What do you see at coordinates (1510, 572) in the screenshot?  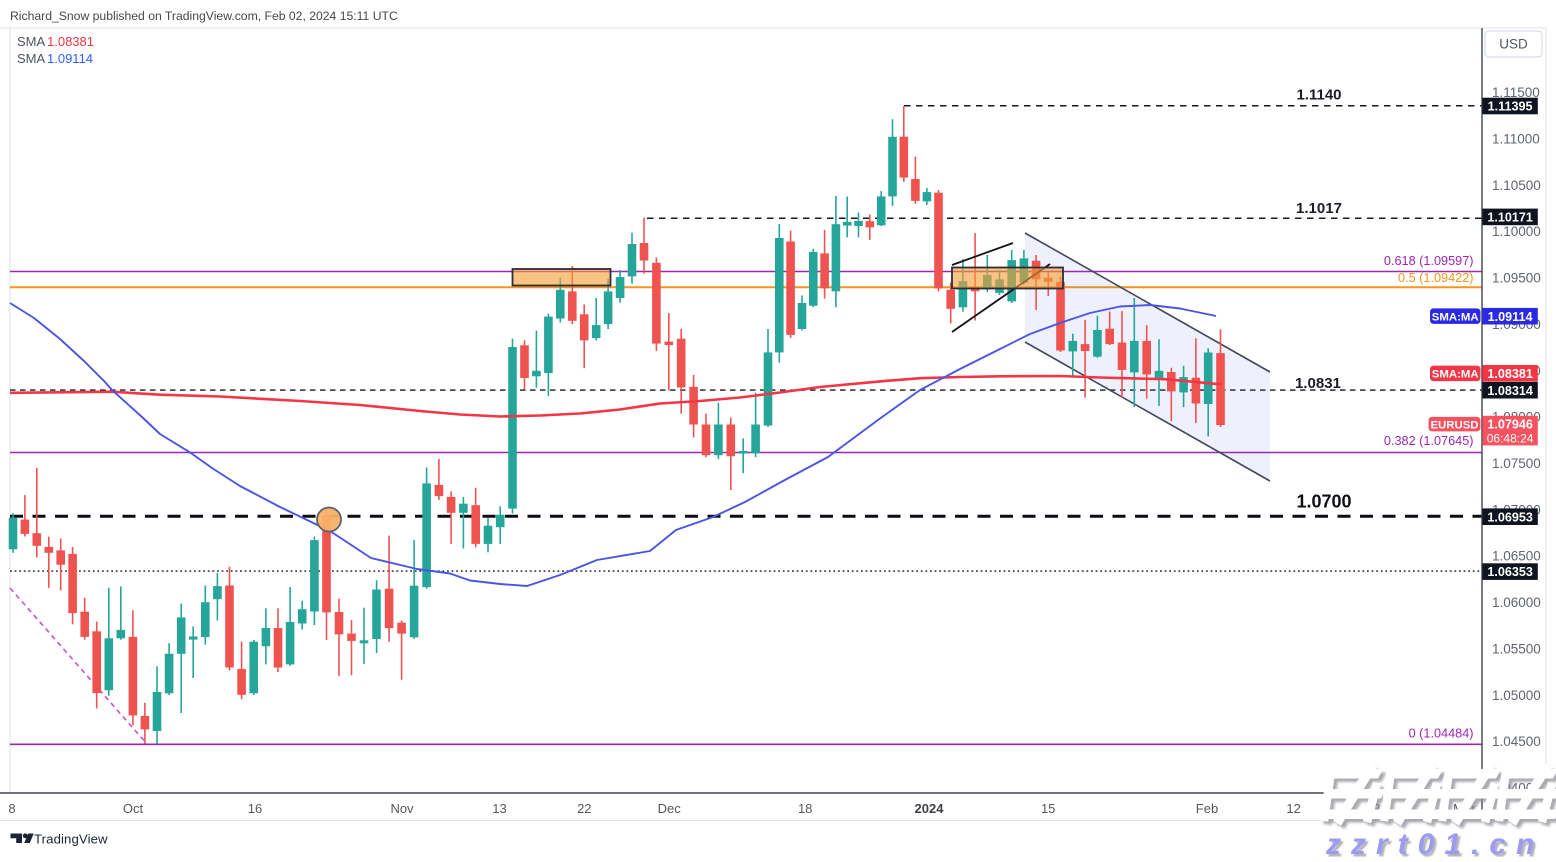 I see `svg-text: 1.06353` at bounding box center [1510, 572].